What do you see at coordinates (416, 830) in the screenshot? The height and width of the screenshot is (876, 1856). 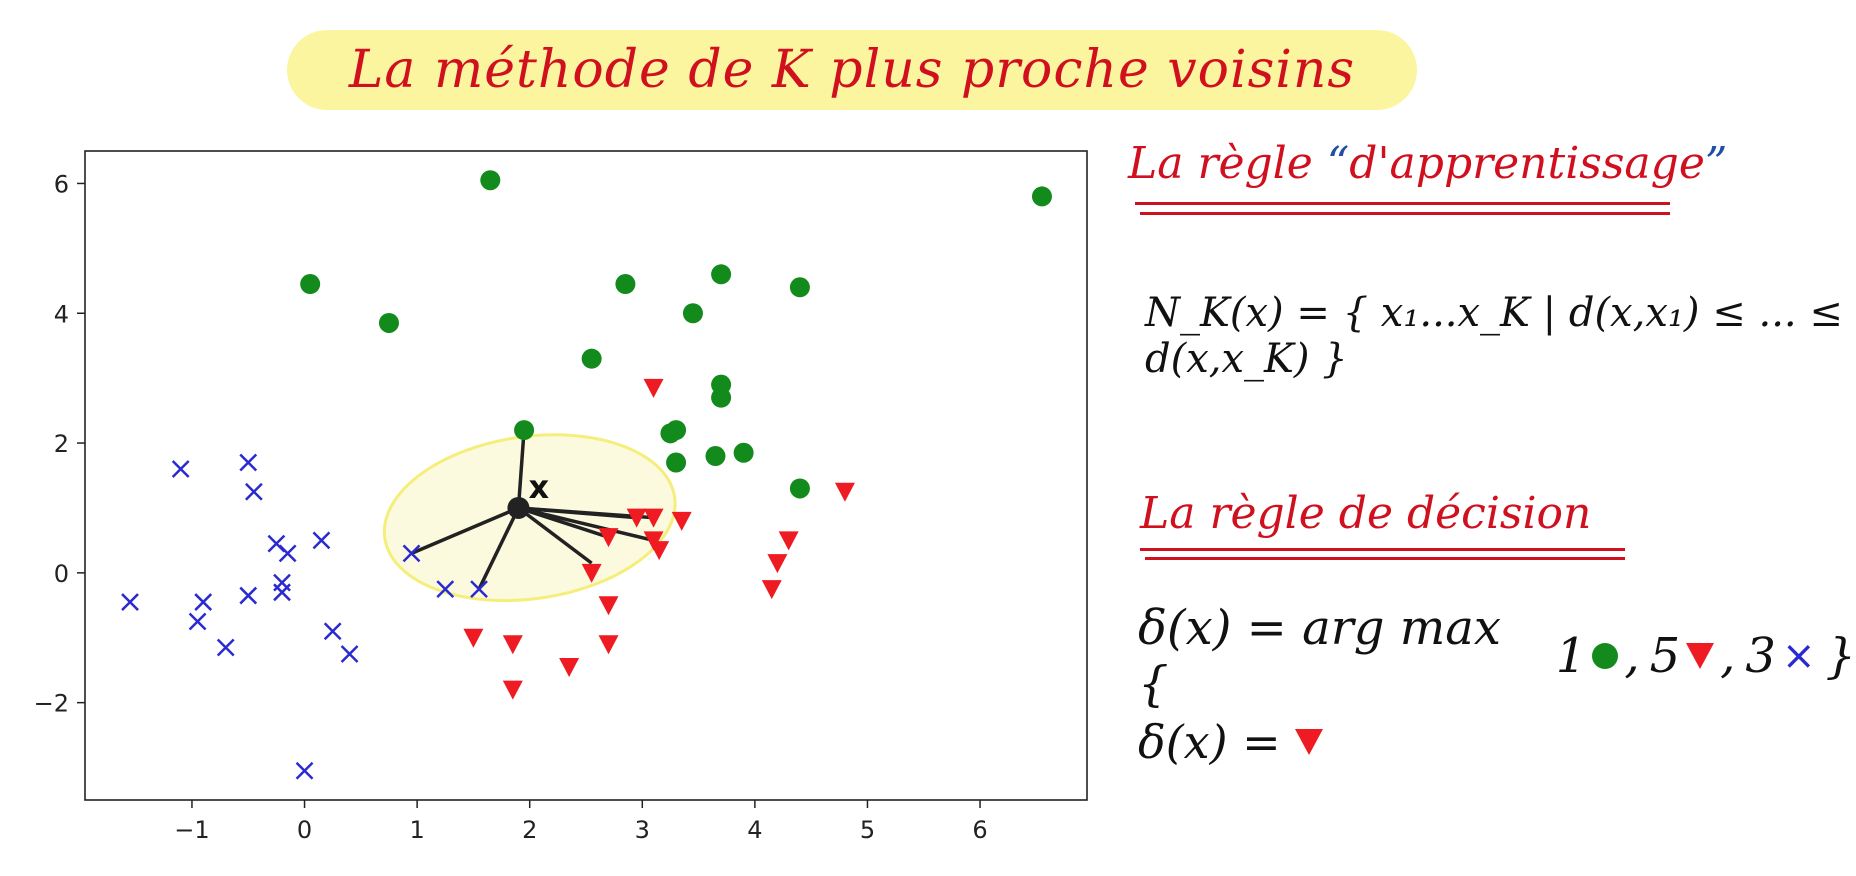 I see `x-tick-label: 1` at bounding box center [416, 830].